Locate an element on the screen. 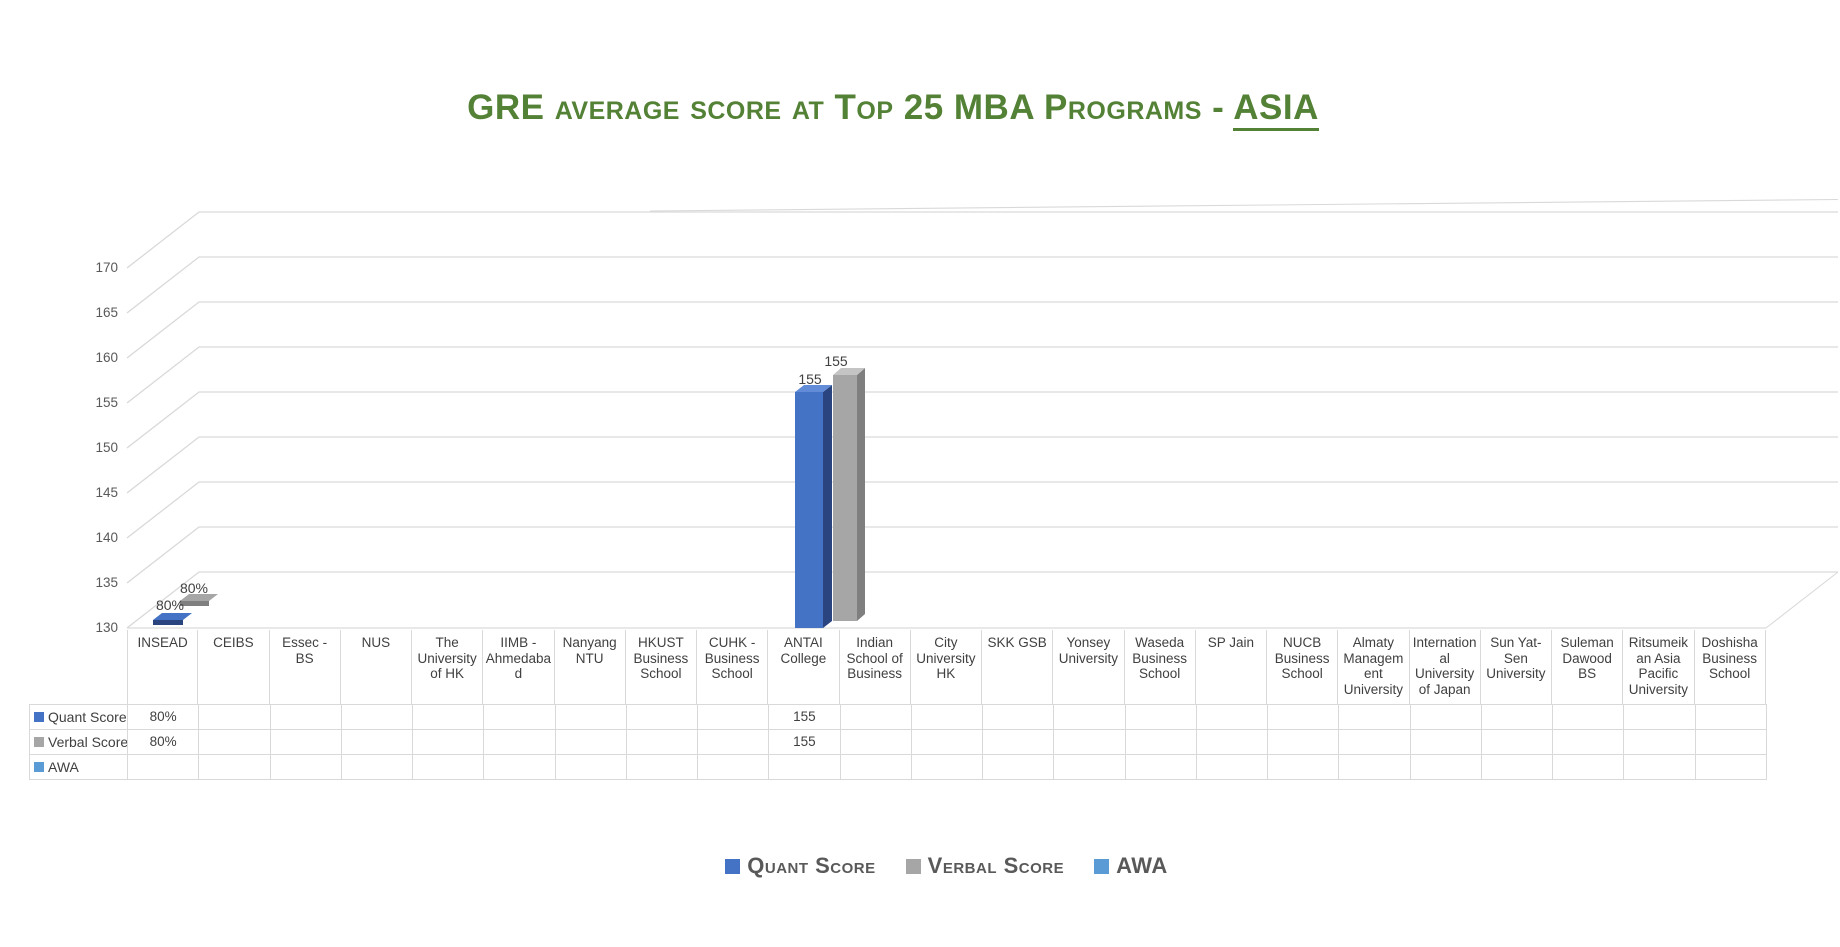 The width and height of the screenshot is (1840, 947). table-cell: 80% is located at coordinates (164, 717).